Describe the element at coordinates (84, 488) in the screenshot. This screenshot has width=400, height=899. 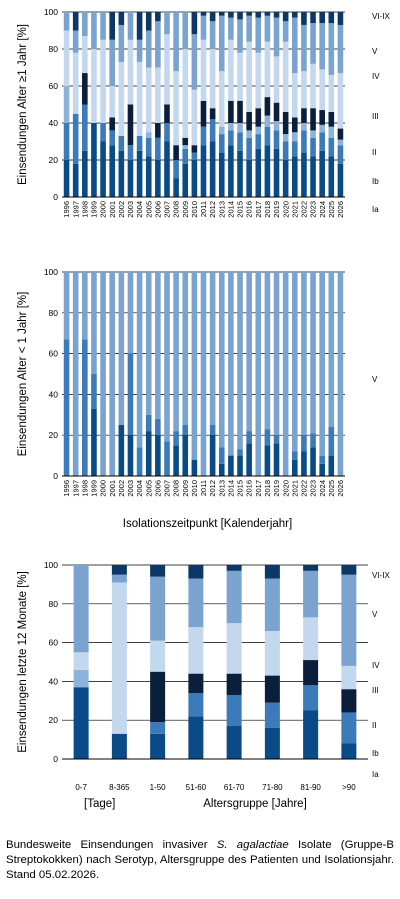
I see `x-tick-label: 1998` at that location.